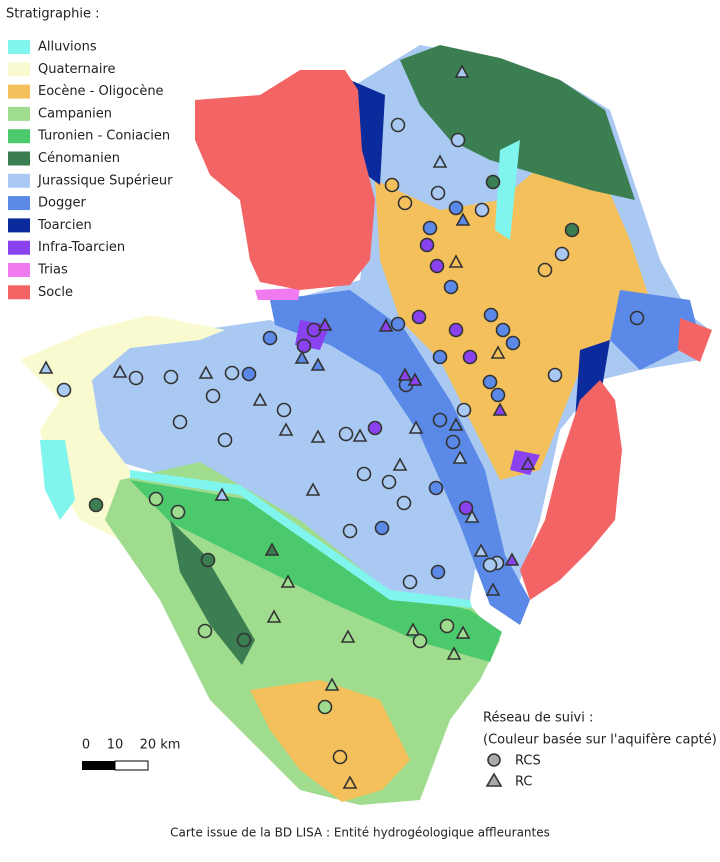  What do you see at coordinates (64, 225) in the screenshot?
I see `legend-label: Toarcien` at bounding box center [64, 225].